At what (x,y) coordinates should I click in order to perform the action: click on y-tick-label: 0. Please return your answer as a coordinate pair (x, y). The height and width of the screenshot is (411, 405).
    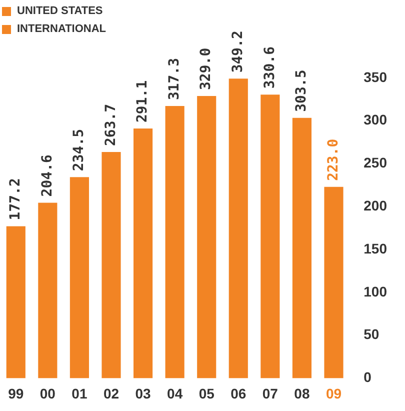
    Looking at the image, I should click on (368, 377).